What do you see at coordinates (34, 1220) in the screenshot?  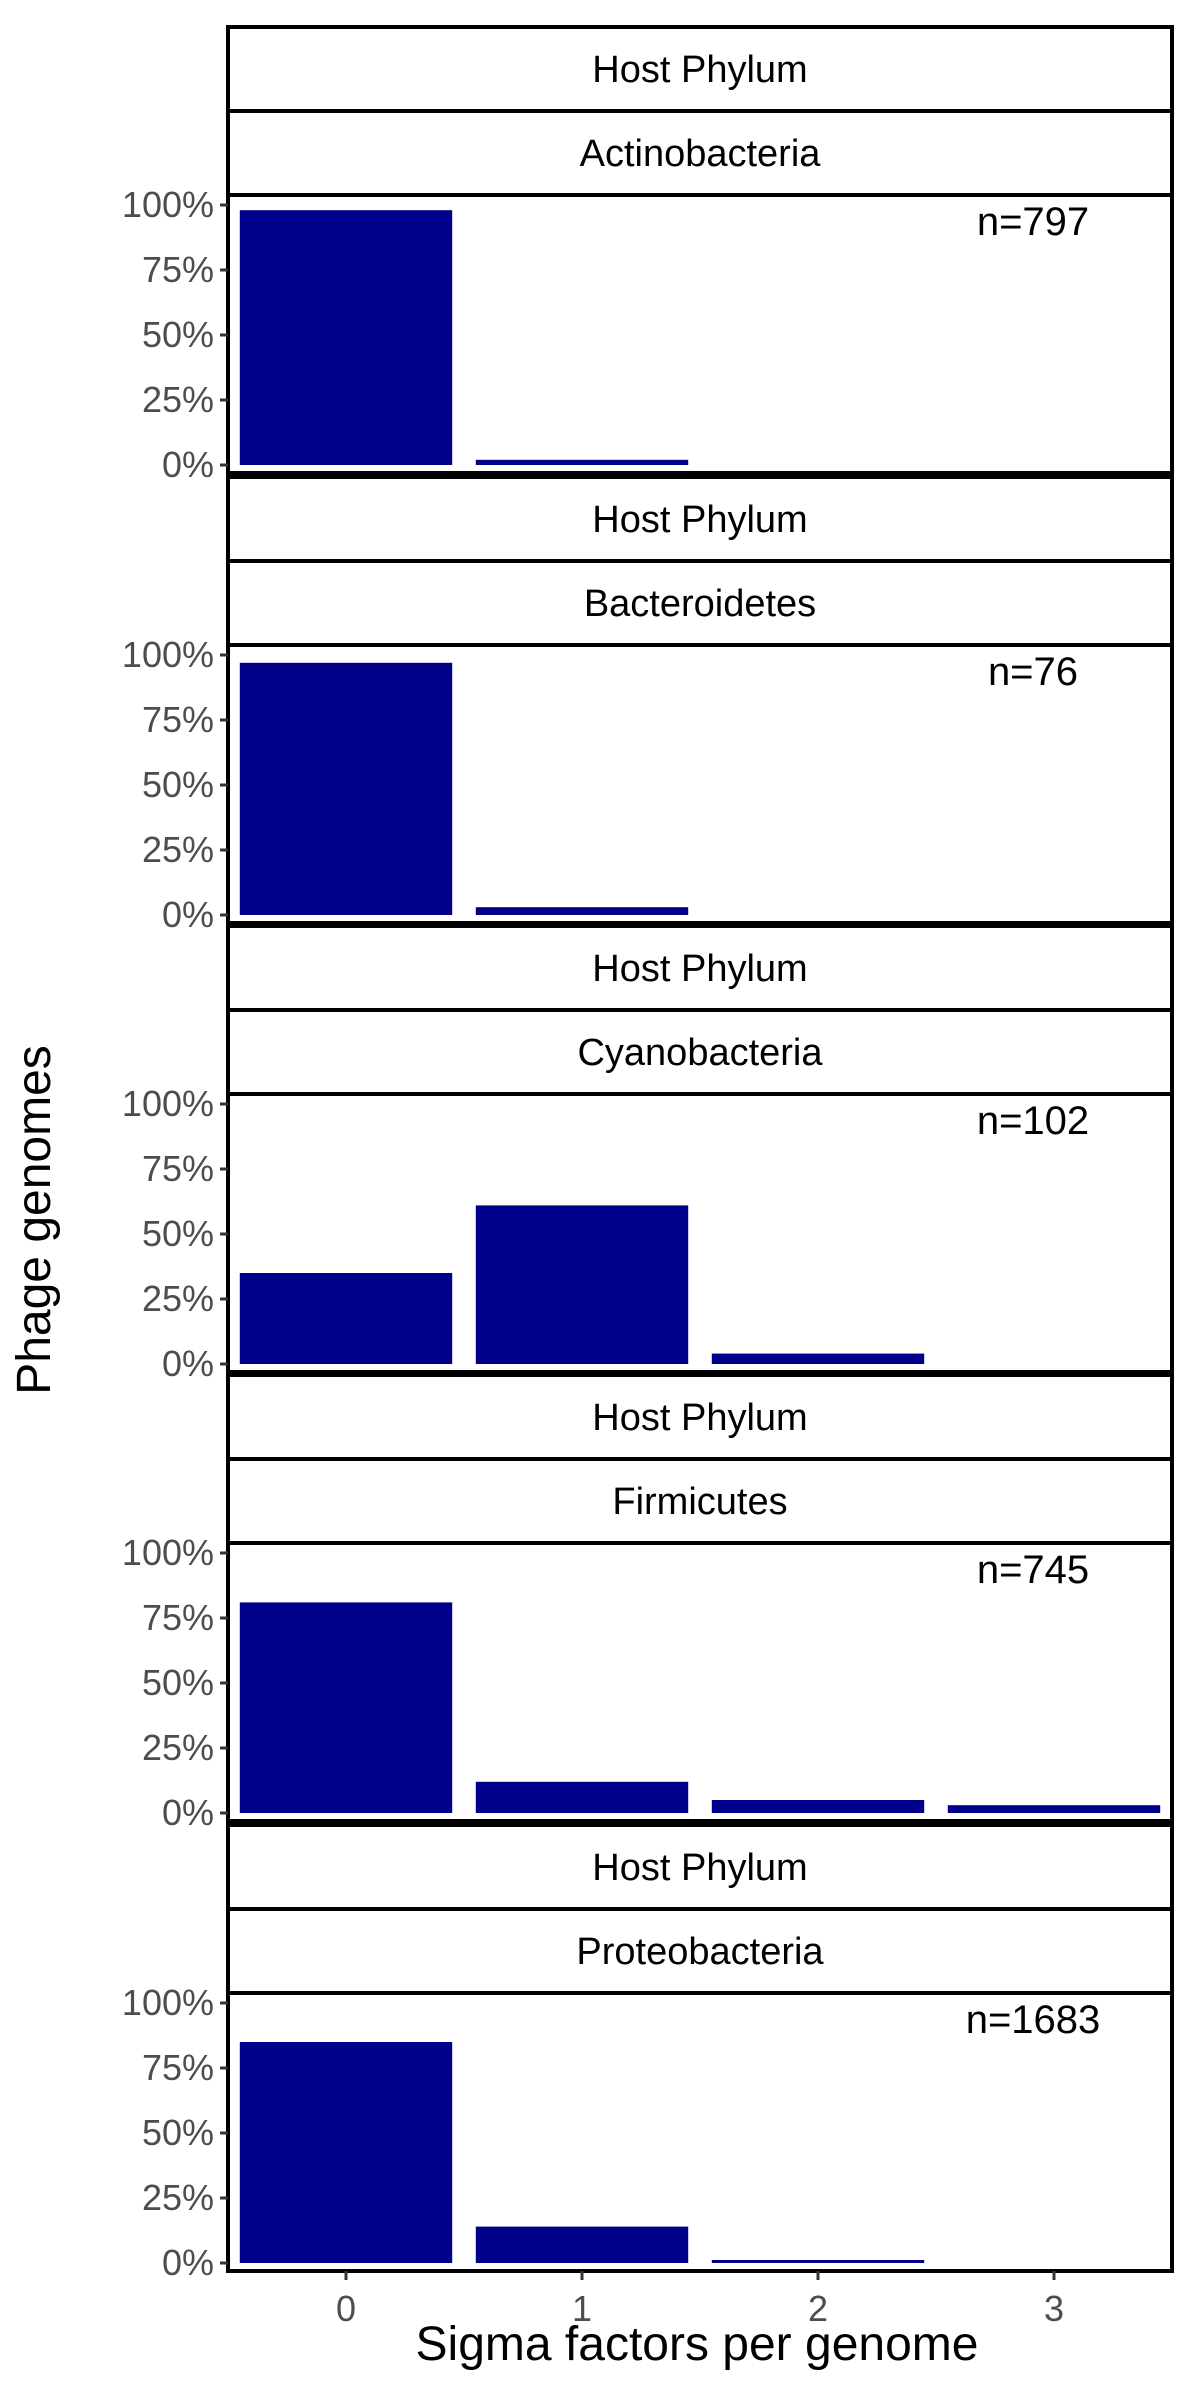 I see `y-axis-title: Phage genomes` at bounding box center [34, 1220].